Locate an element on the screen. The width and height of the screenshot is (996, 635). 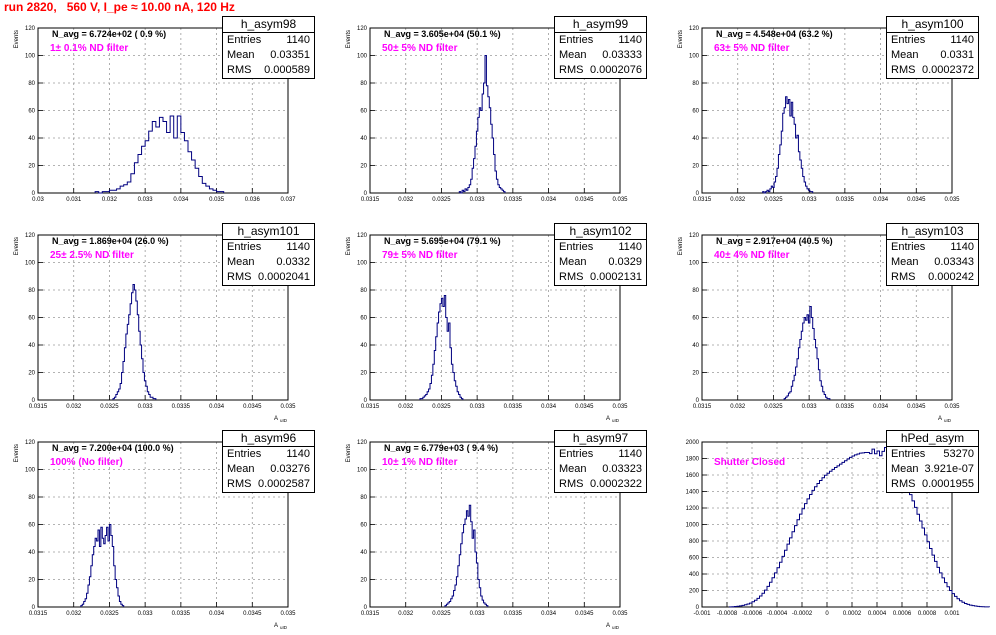
stats-mean-row: Mean 3.921e-07 is located at coordinates (932, 469).